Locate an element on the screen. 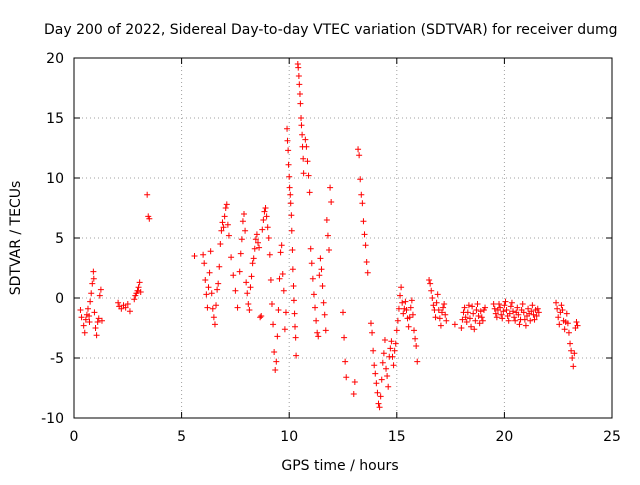 This screenshot has width=640, height=485. y-tick-label: 15 is located at coordinates (55, 119).